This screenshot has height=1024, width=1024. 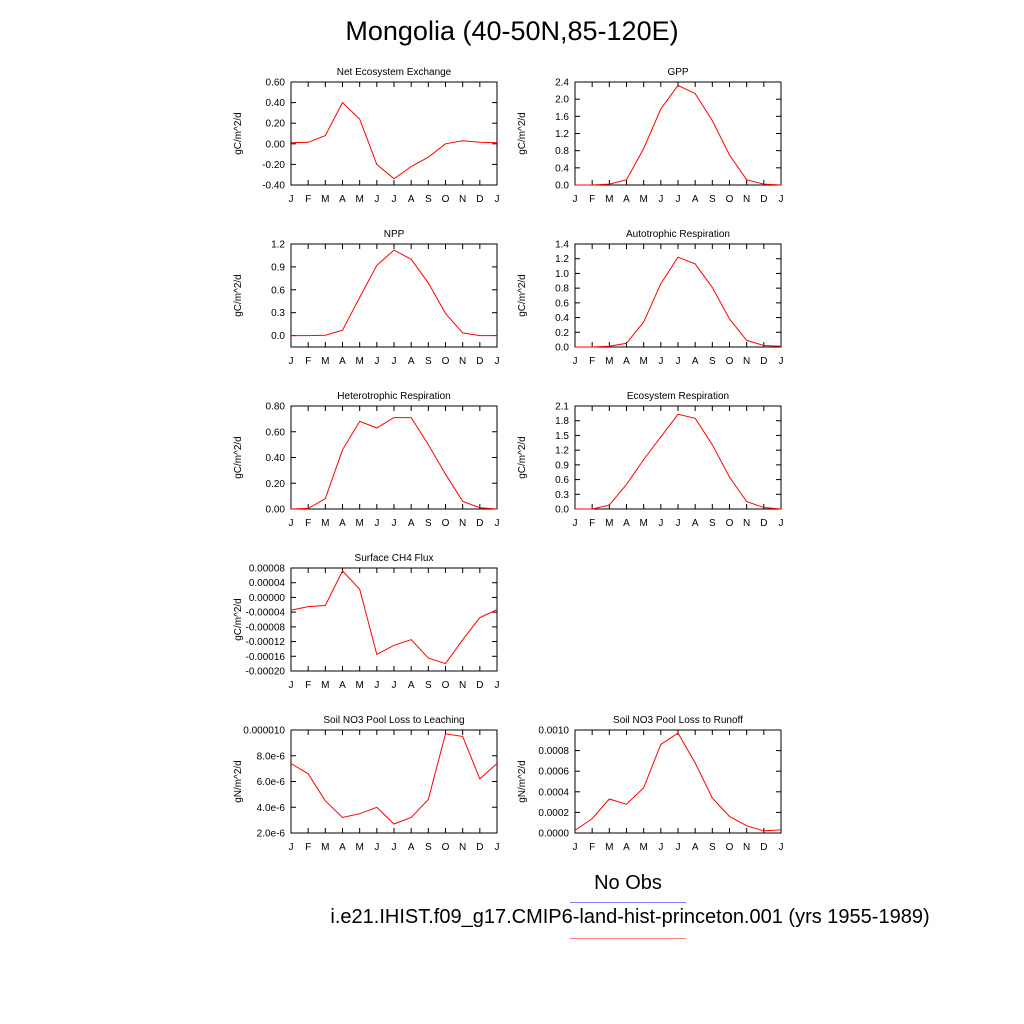 I want to click on y-tick-label: 0.0002, so click(x=553, y=813).